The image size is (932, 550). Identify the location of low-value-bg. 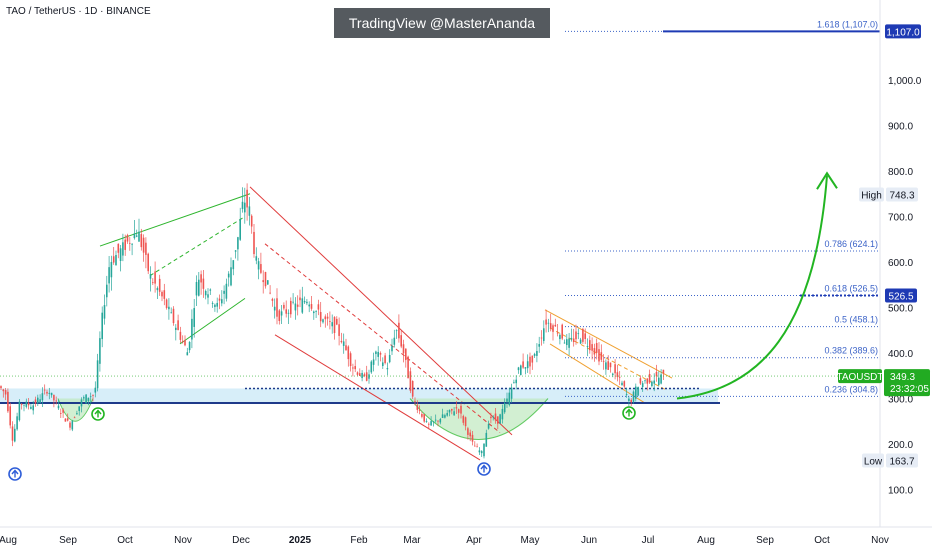
(902, 460).